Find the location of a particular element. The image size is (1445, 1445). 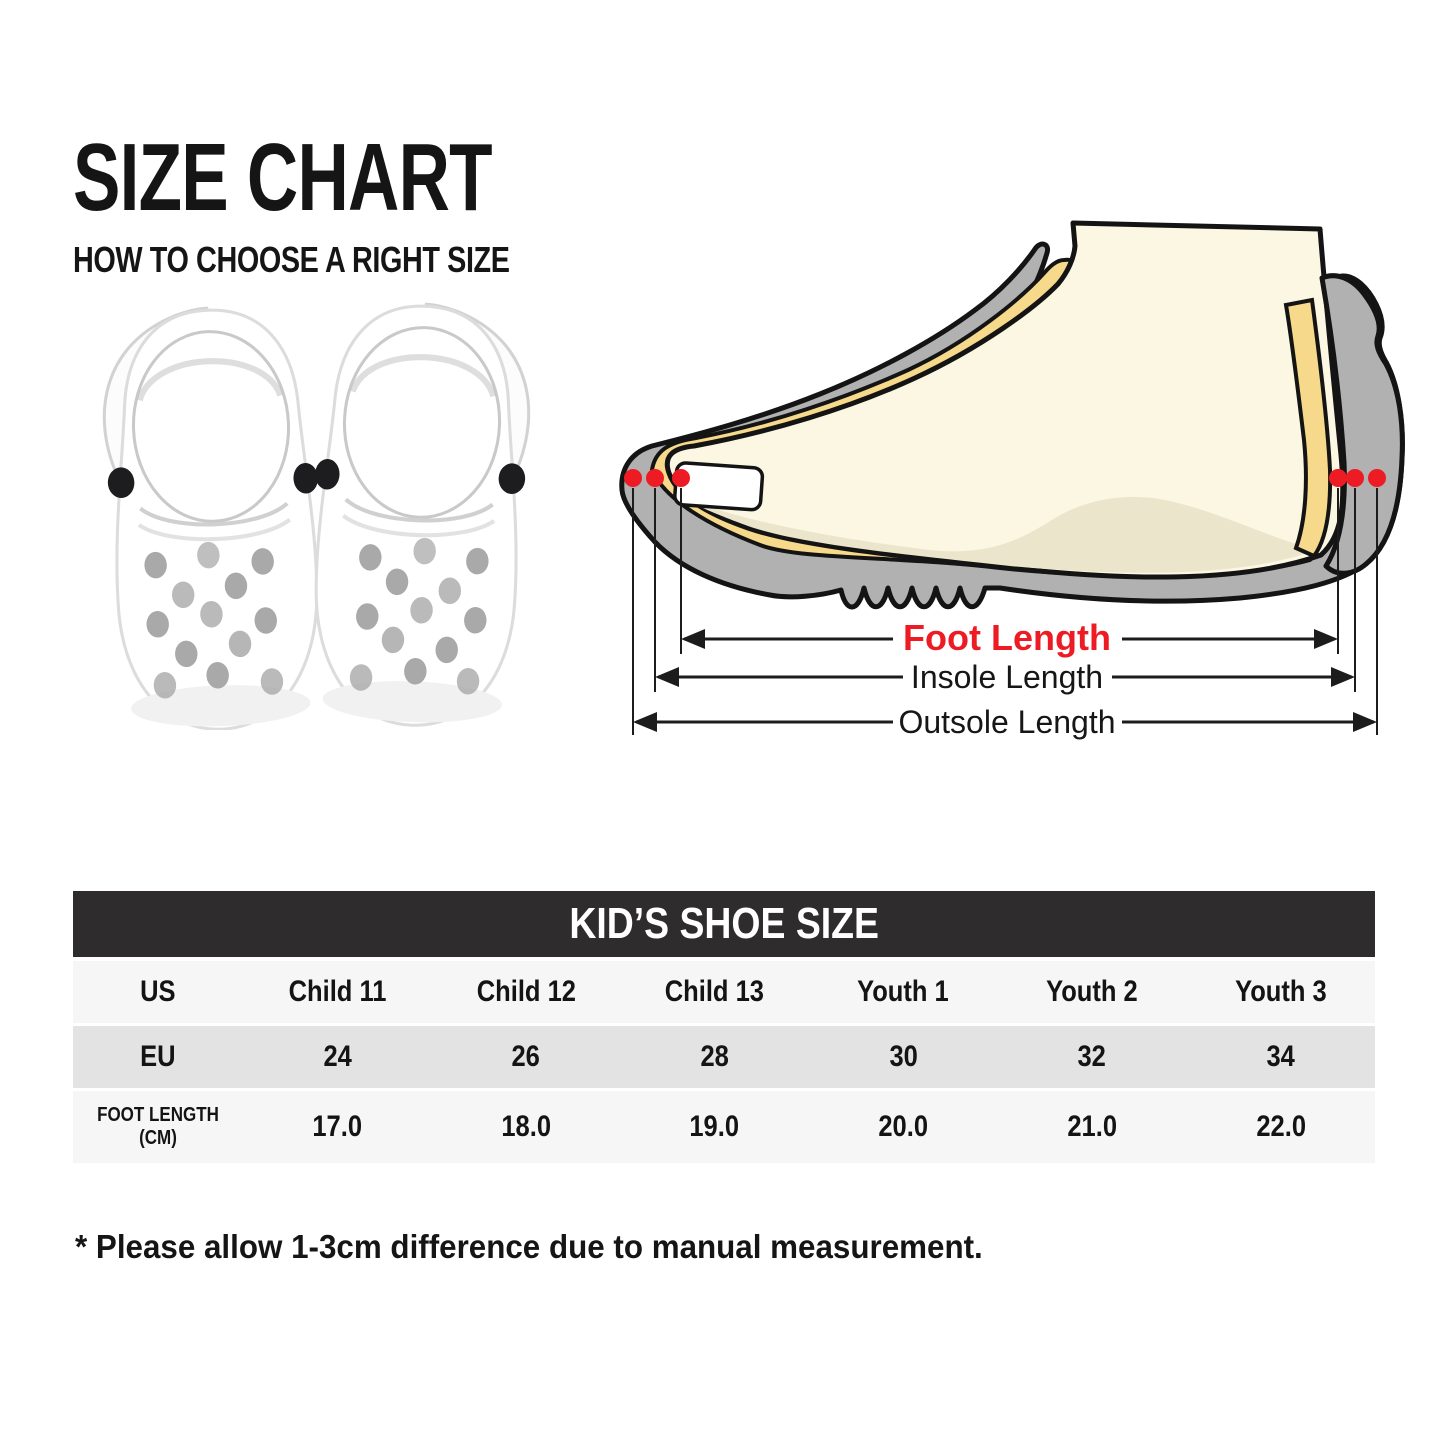

table-cell: Child 11 is located at coordinates (337, 991).